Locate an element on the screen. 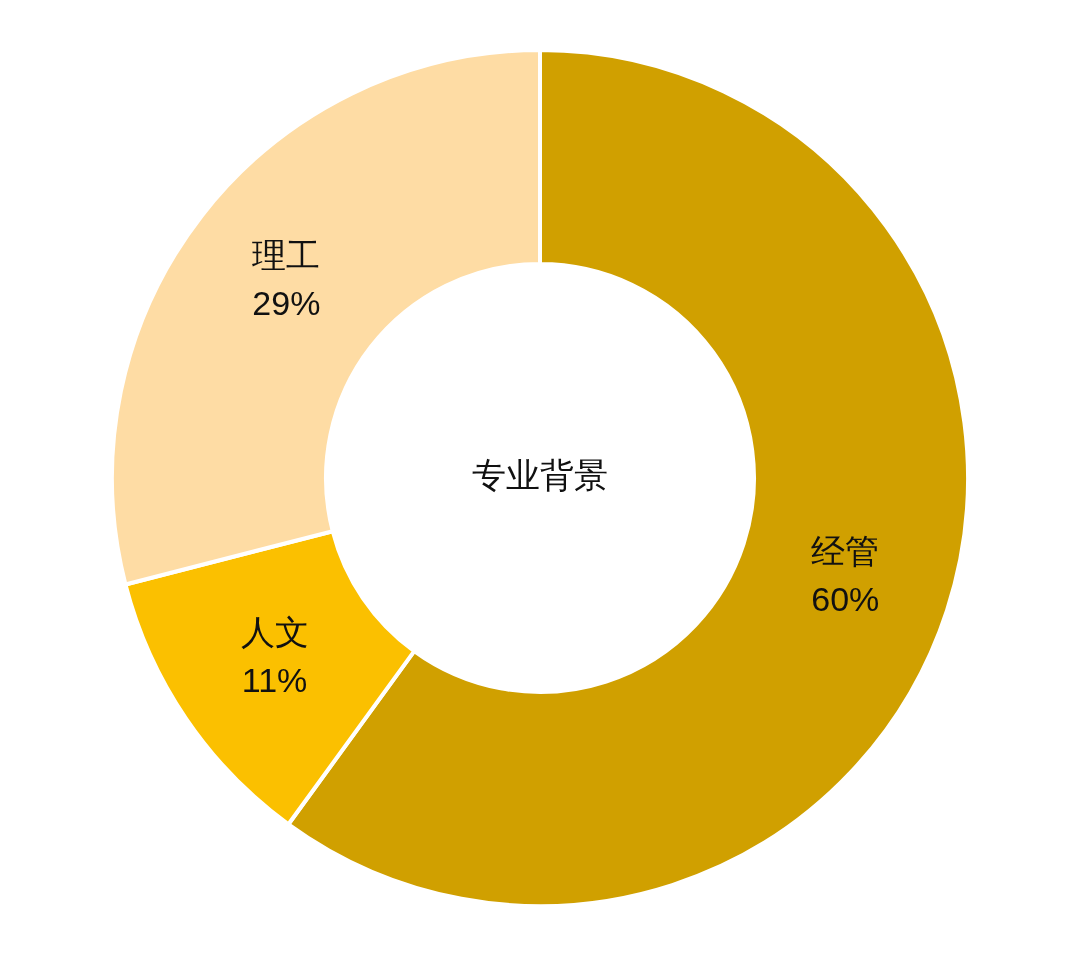 The width and height of the screenshot is (1080, 969). data-label: 29% is located at coordinates (286, 302).